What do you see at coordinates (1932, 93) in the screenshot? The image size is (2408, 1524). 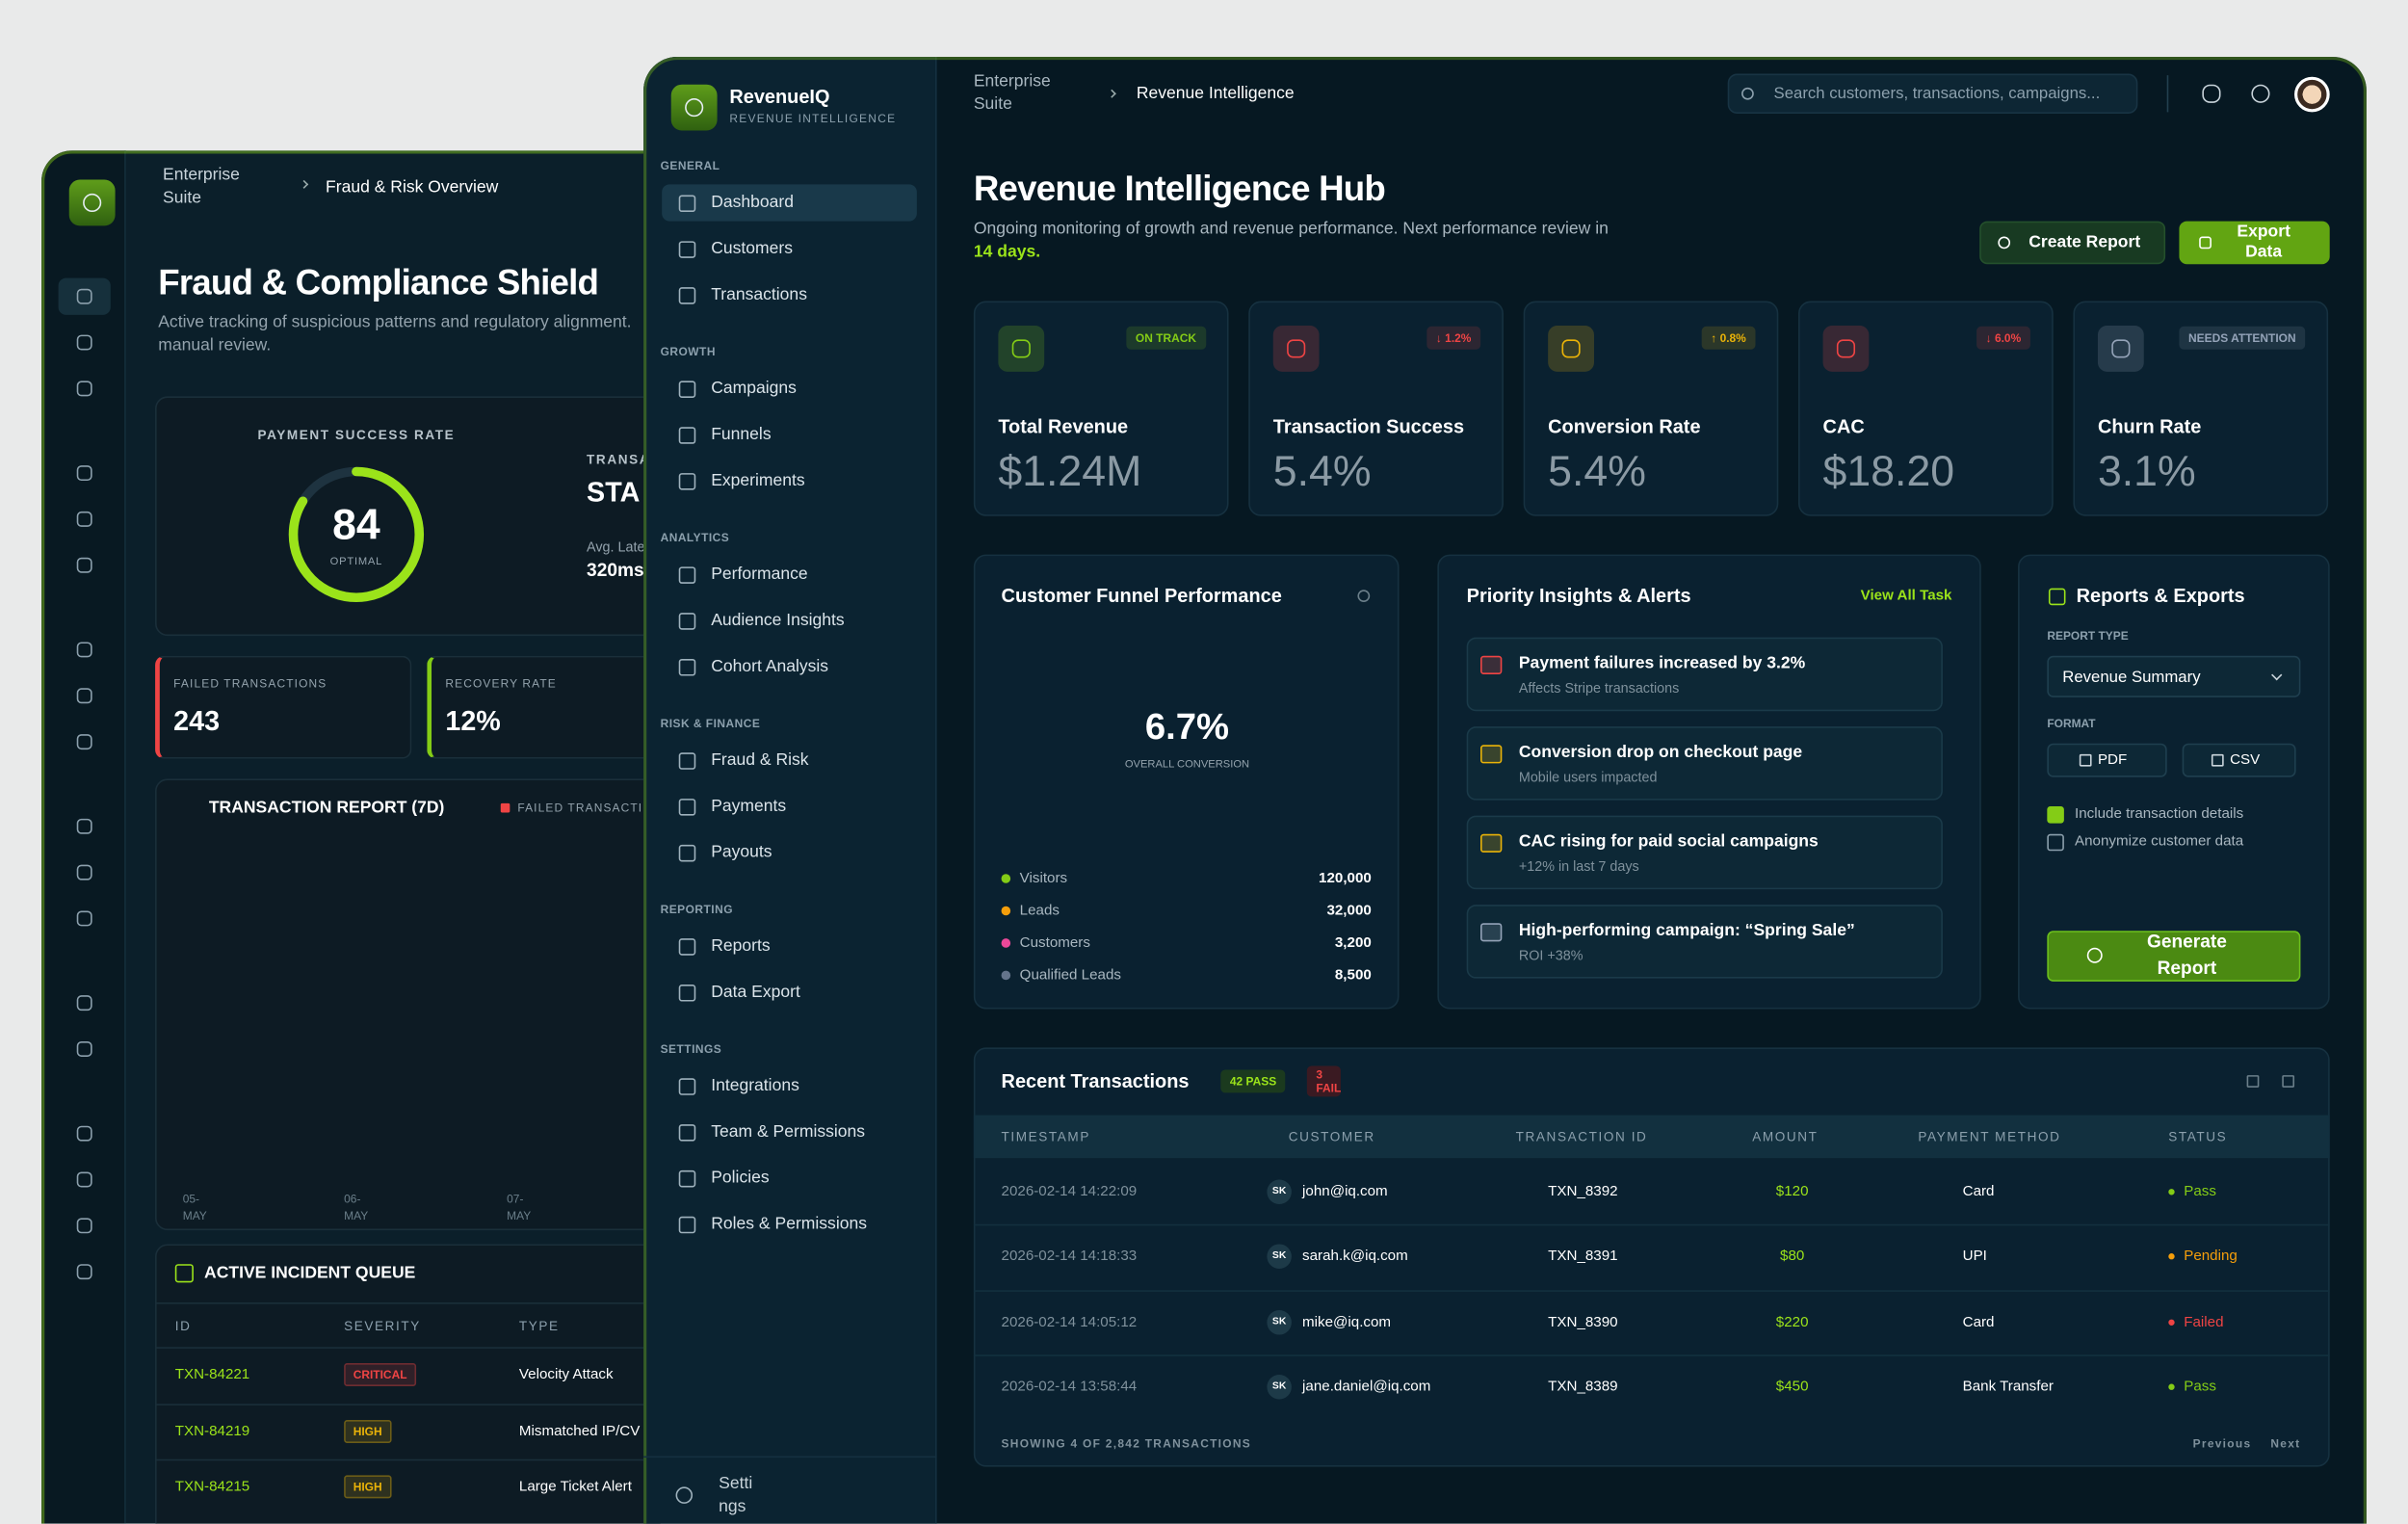 I see `search-box` at bounding box center [1932, 93].